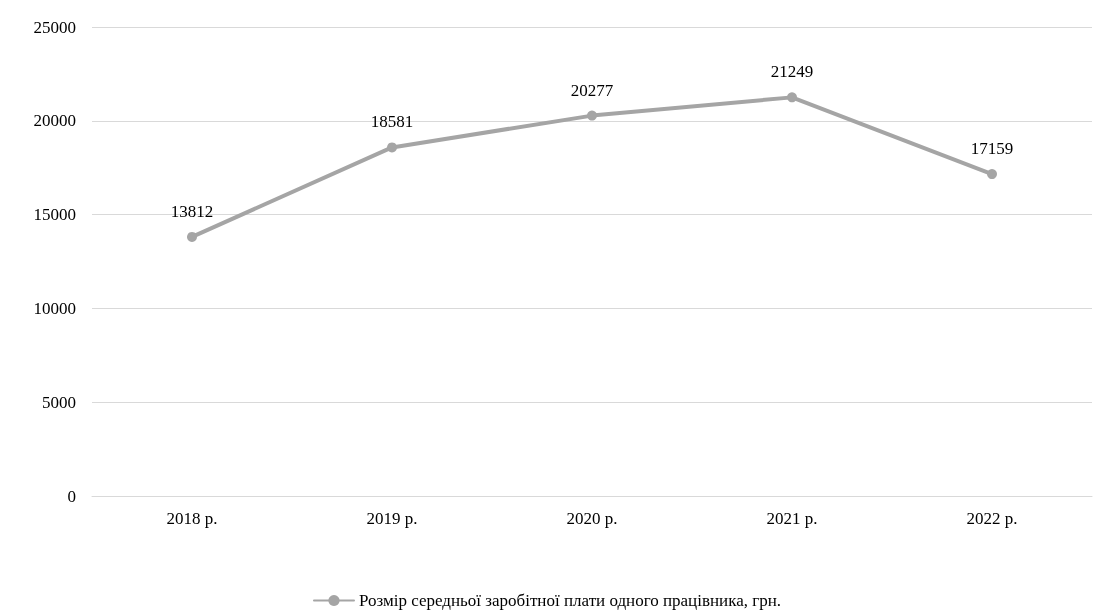 This screenshot has height=616, width=1094. Describe the element at coordinates (54, 27) in the screenshot. I see `y-tick-label: 25000` at that location.